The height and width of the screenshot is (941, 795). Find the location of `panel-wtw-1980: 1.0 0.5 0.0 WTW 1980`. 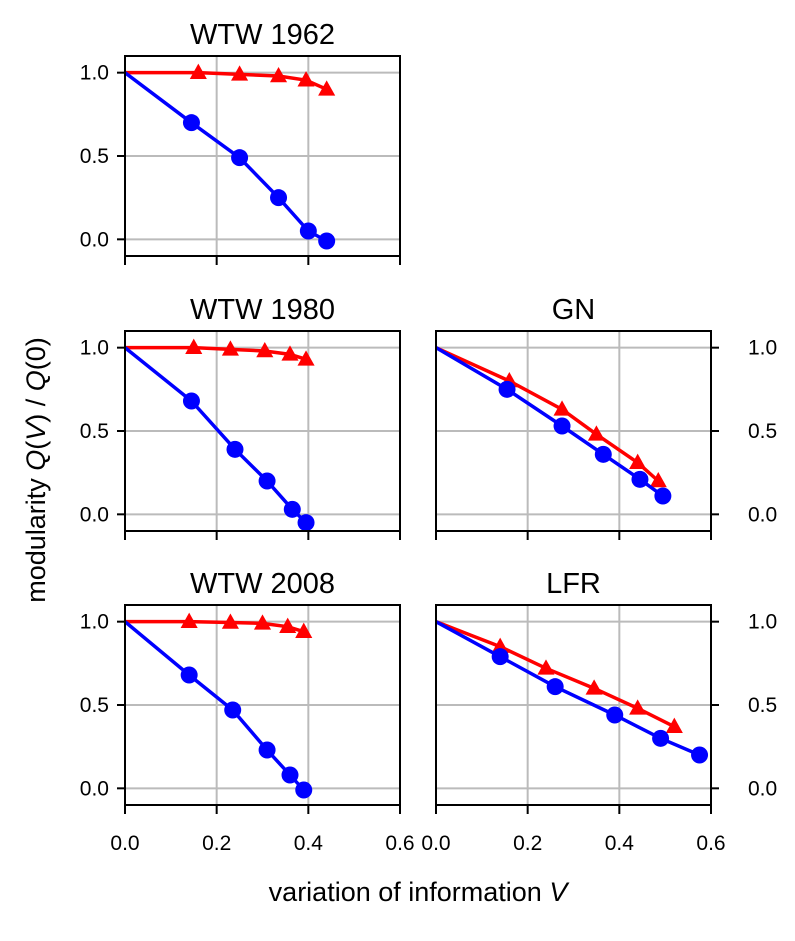

panel-wtw-1980: 1.0 0.5 0.0 WTW 1980 is located at coordinates (240, 417).